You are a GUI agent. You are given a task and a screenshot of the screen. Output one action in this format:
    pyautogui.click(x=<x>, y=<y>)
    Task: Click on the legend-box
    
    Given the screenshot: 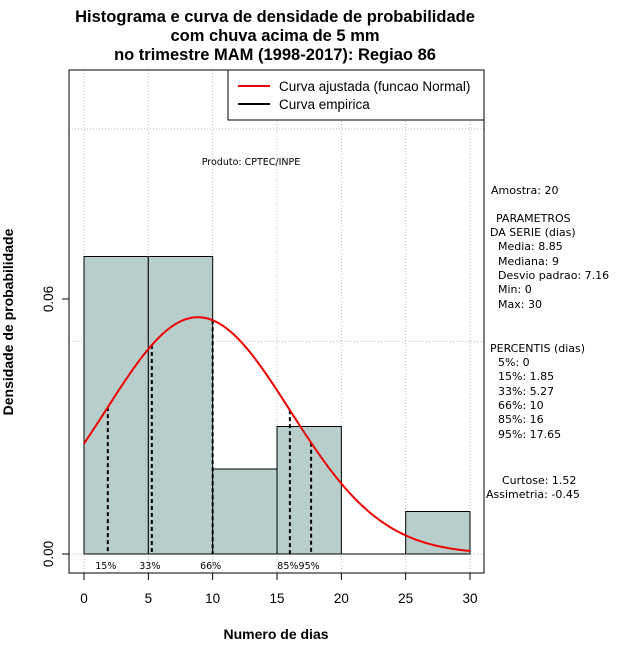 What is the action you would take?
    pyautogui.click(x=356, y=95)
    